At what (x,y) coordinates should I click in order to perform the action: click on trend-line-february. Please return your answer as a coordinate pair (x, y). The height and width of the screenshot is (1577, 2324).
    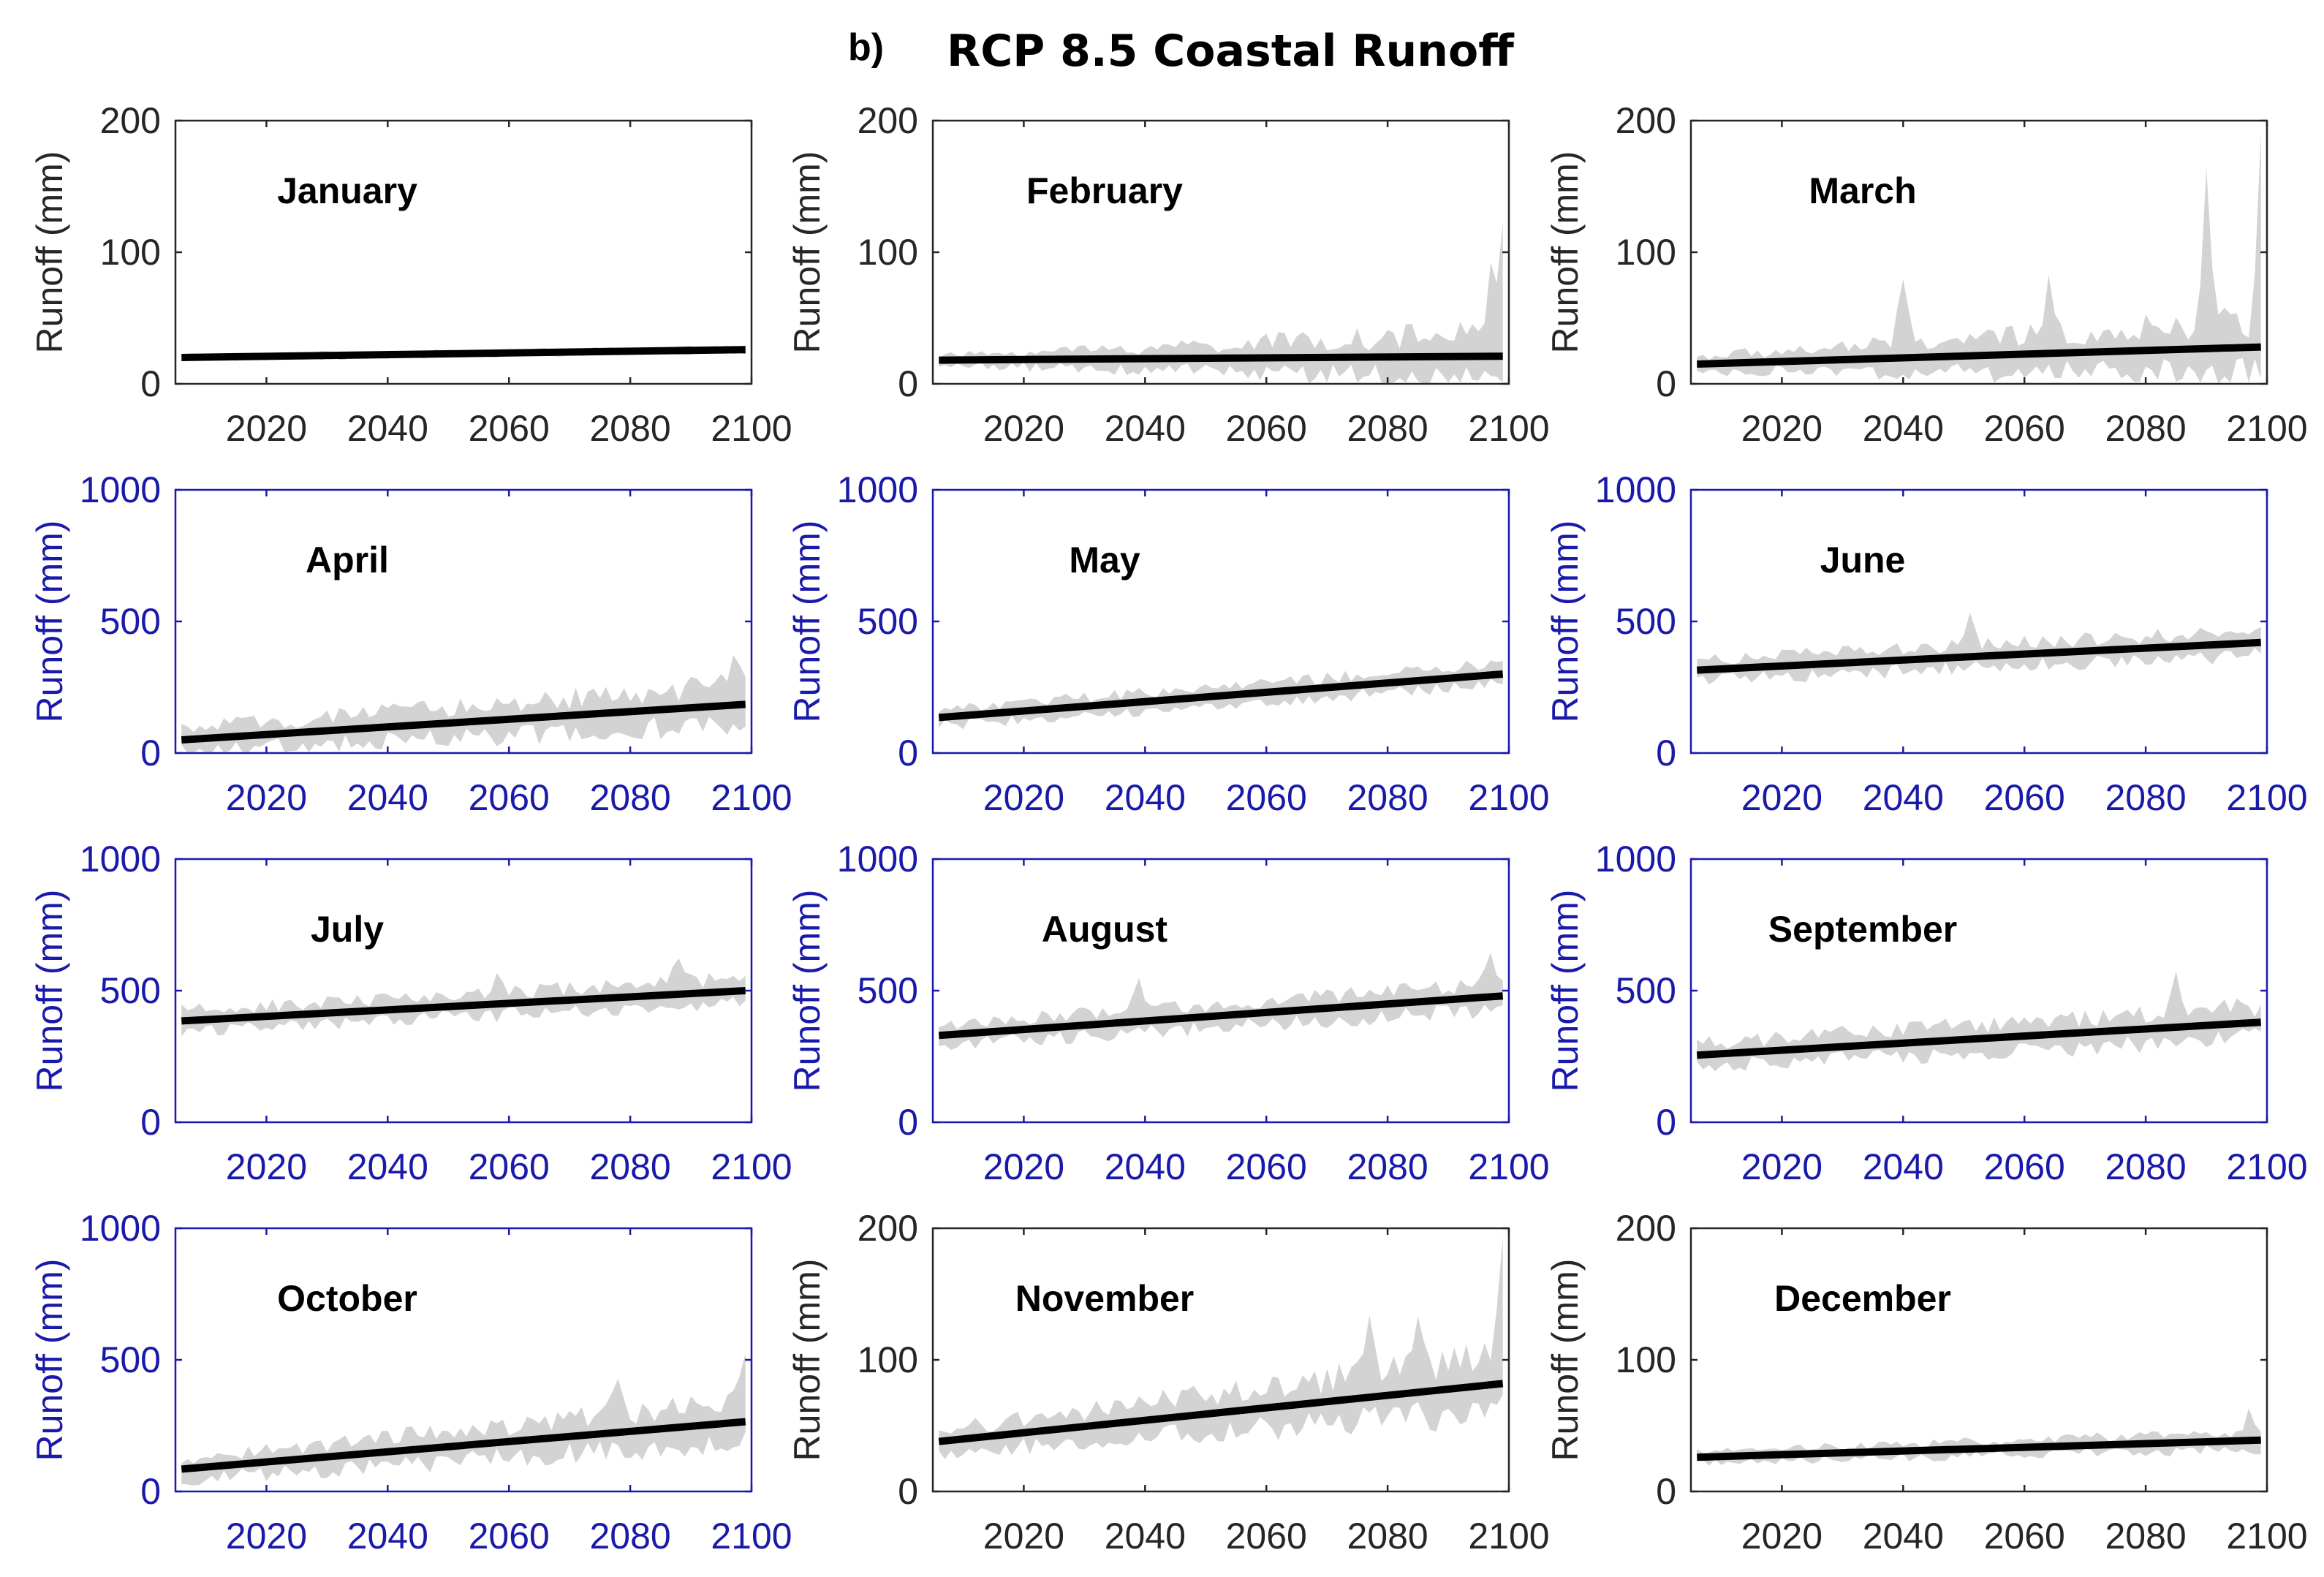
    Looking at the image, I should click on (1221, 358).